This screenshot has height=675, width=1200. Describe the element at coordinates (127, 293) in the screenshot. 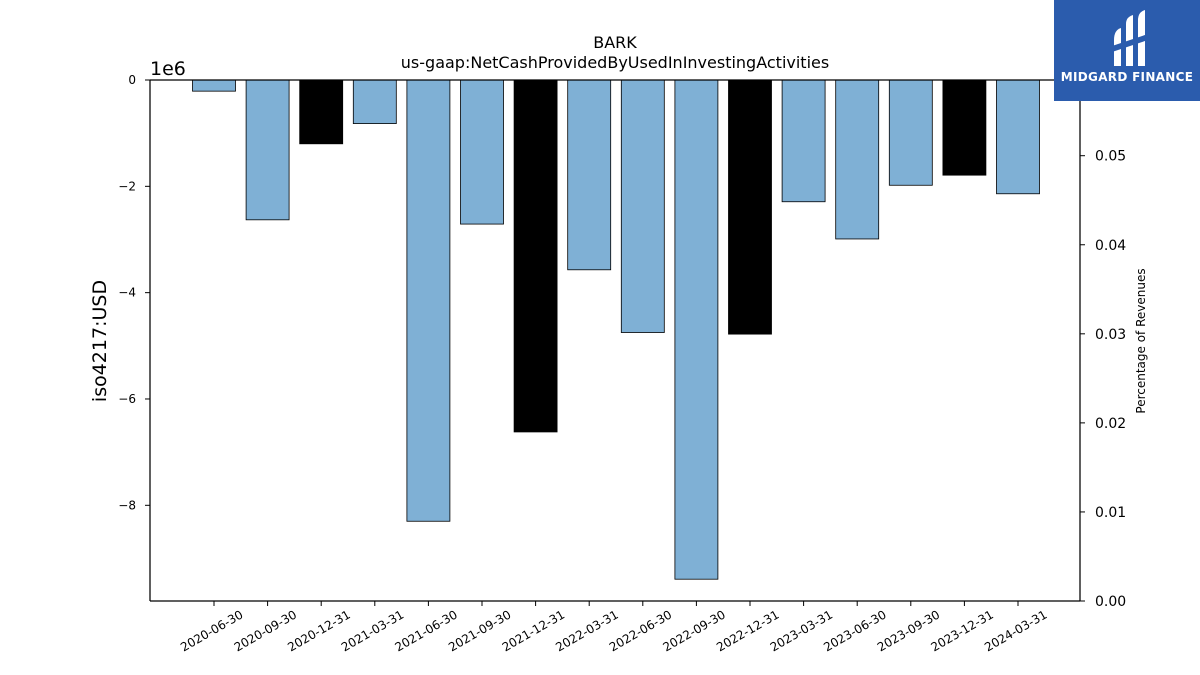

I see `y-tick-label: −4` at that location.